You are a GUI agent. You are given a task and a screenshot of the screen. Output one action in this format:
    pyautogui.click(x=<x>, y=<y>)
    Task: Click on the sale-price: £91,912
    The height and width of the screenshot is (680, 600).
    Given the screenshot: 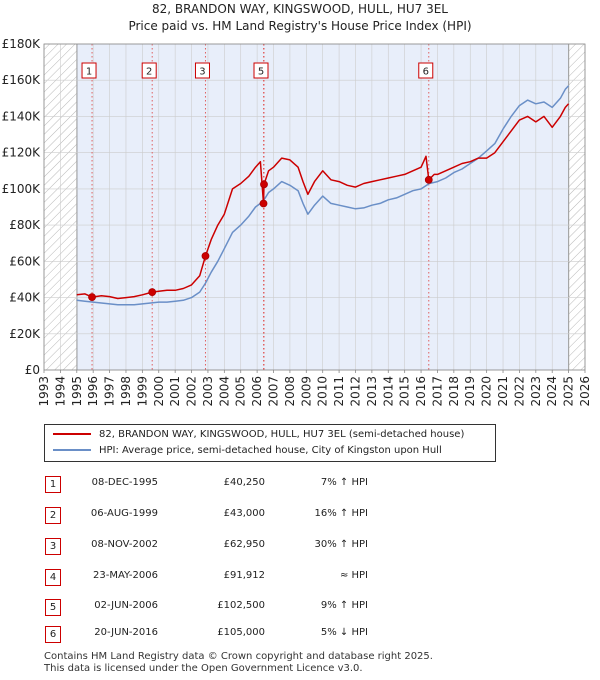 What is the action you would take?
    pyautogui.click(x=244, y=575)
    